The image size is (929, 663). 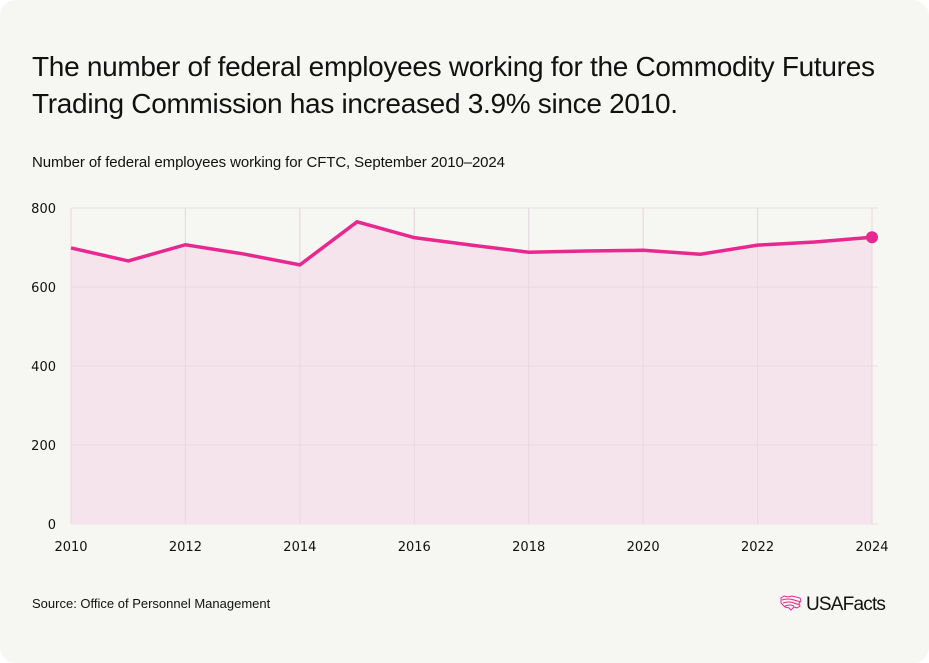 I want to click on line-layer, so click(x=474, y=243).